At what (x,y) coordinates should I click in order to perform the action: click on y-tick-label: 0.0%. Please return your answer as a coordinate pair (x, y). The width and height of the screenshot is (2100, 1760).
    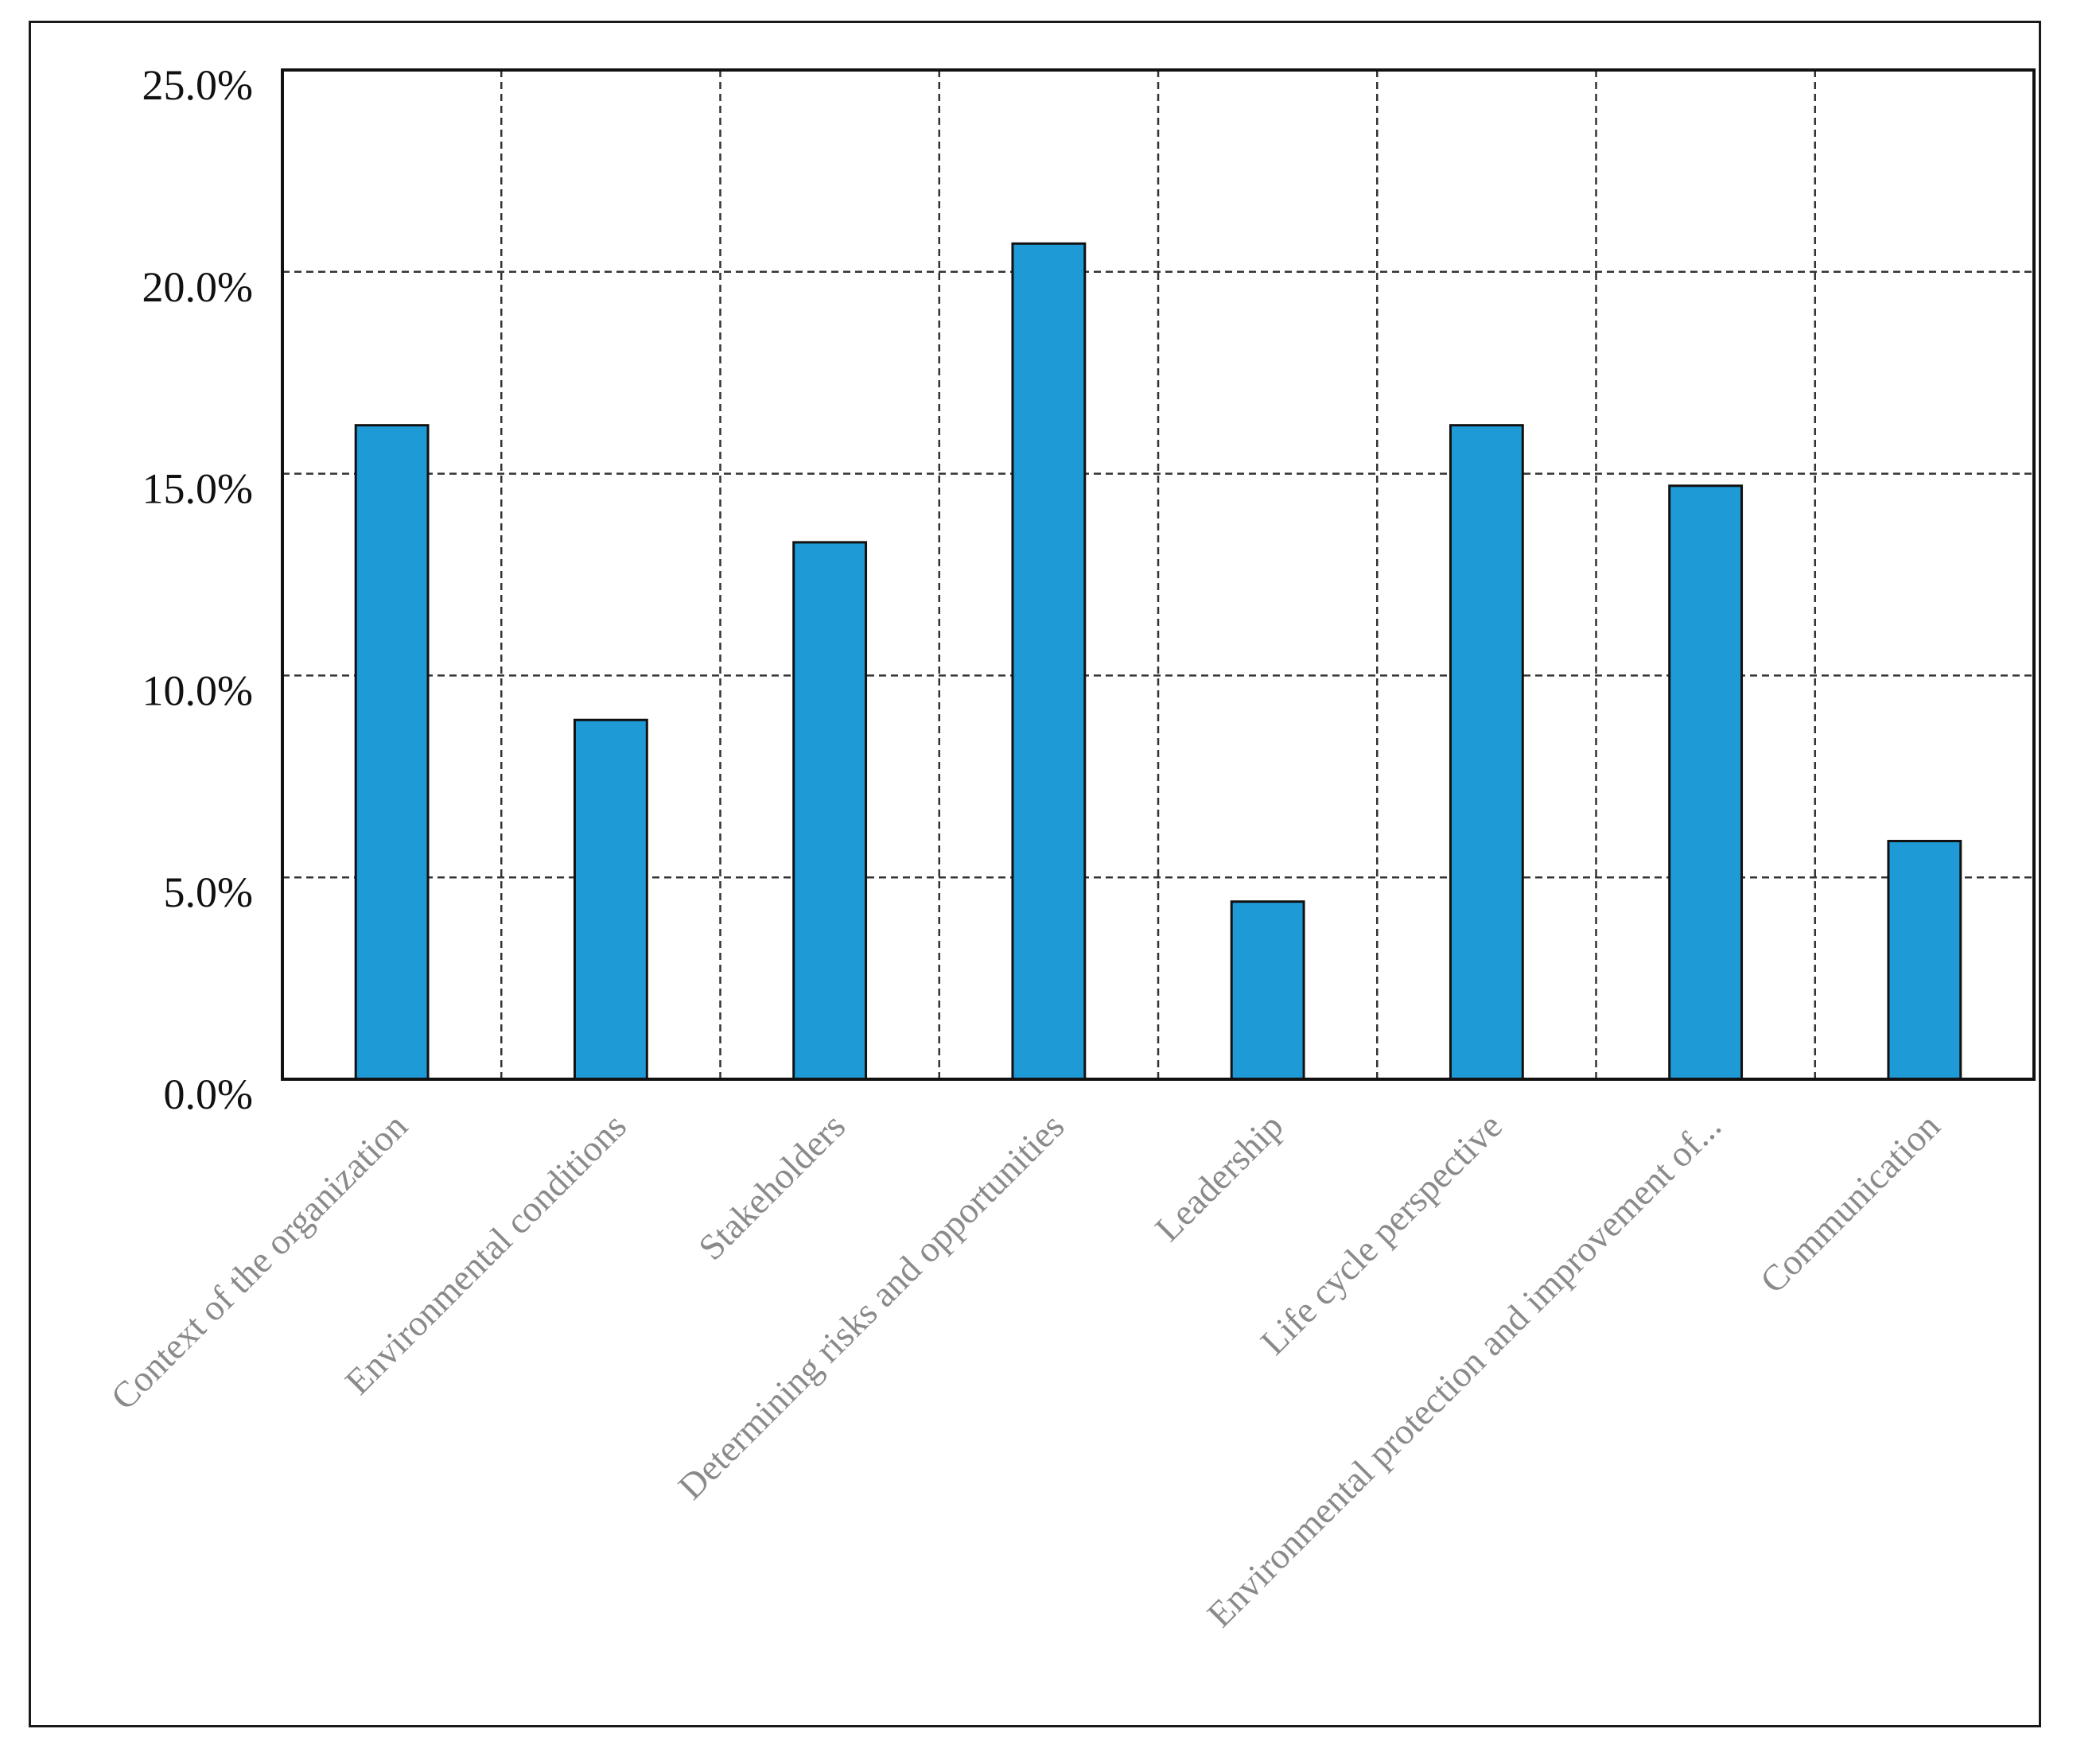
    Looking at the image, I should click on (208, 1094).